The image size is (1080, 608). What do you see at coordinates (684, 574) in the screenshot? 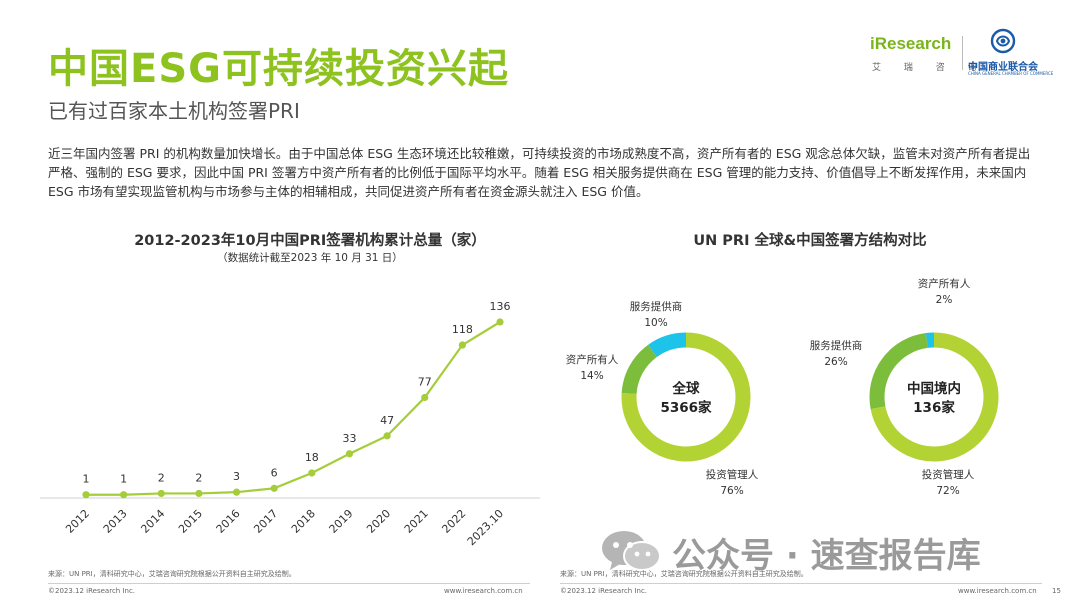
I see `source-note-right: 来源：UN PRI，清科研究中心，艾瑞咨询研究院根据公开资料自主研究及绘制。` at bounding box center [684, 574].